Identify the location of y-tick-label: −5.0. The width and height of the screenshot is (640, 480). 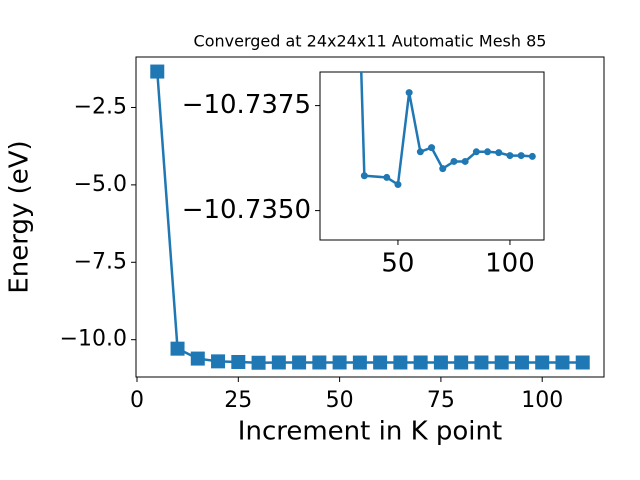
(100, 184).